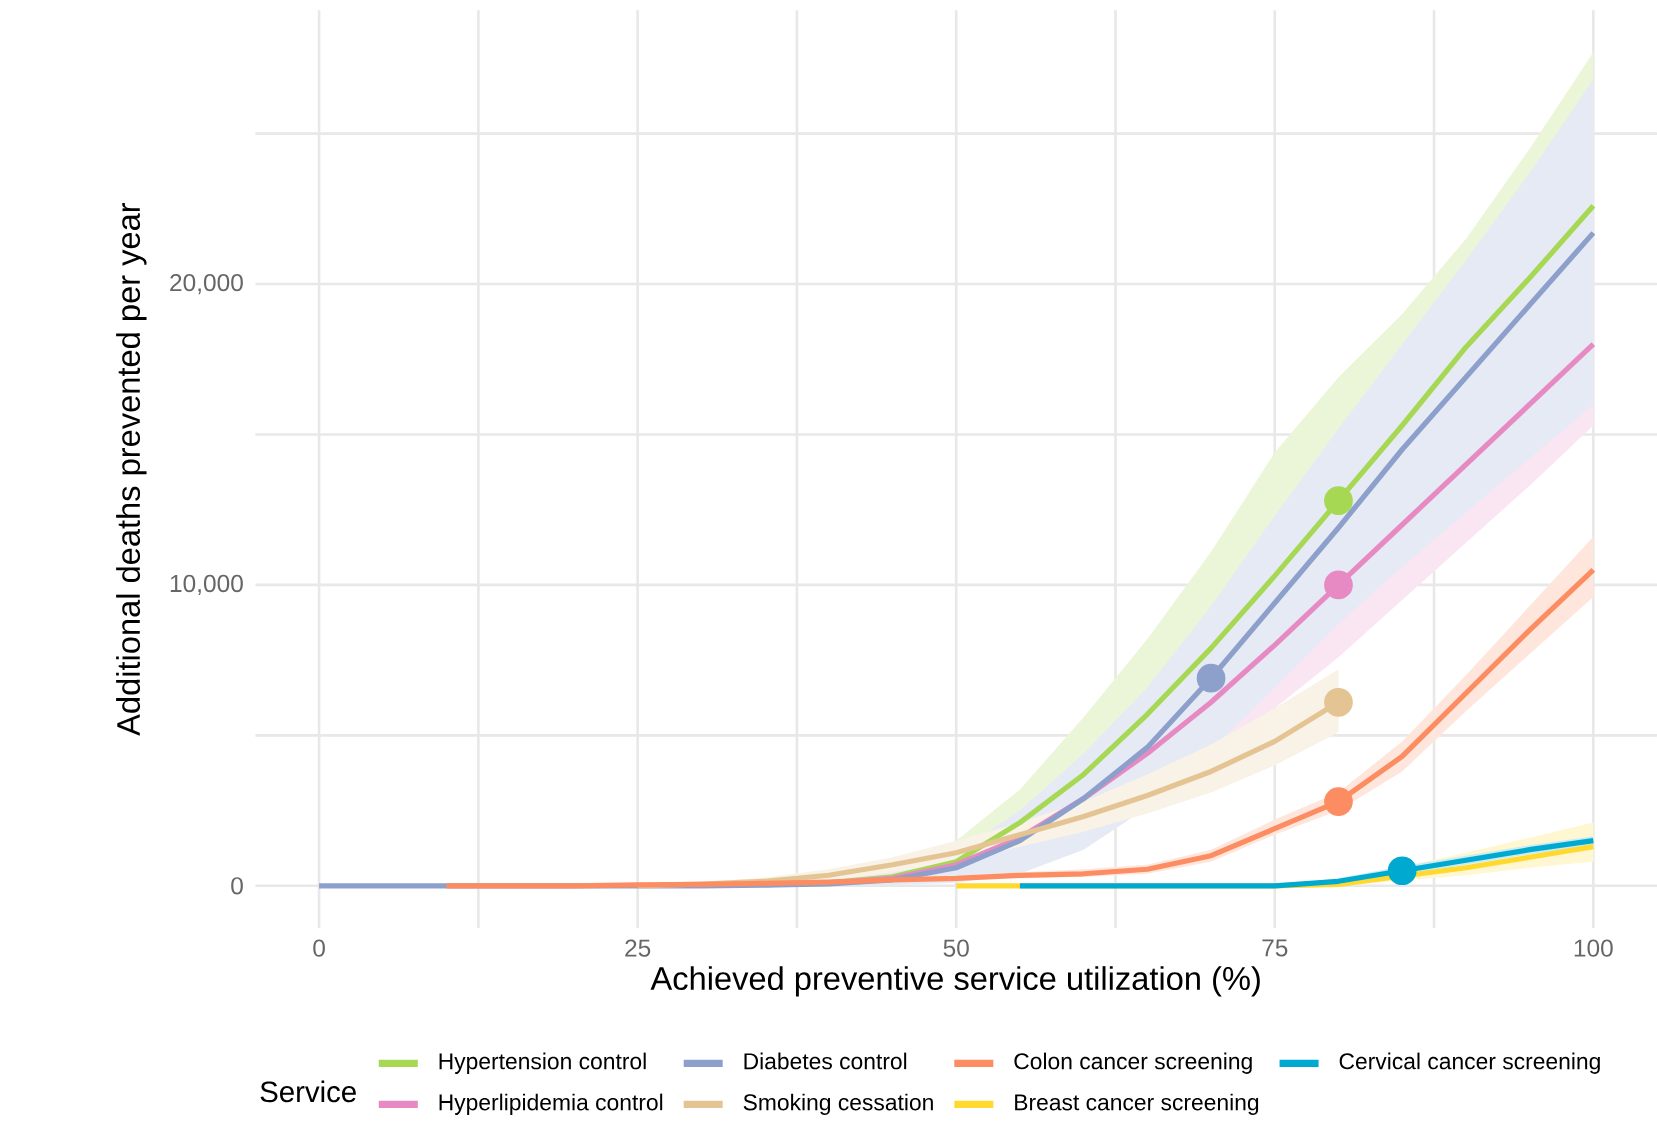  I want to click on x-tick-label: 0, so click(319, 948).